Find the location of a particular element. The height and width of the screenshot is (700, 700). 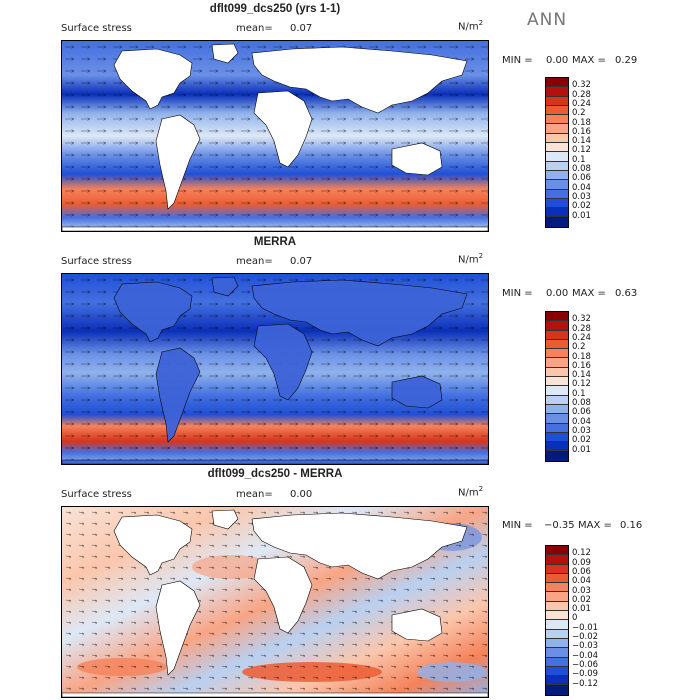

colorbar-tick-label: −0.04 is located at coordinates (585, 655).